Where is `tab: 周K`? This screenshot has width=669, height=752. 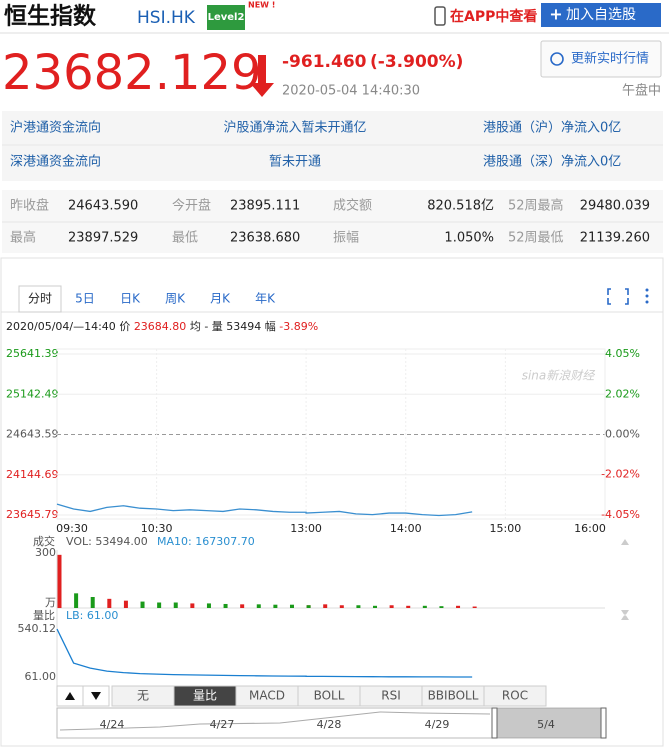
tab: 周K is located at coordinates (175, 299).